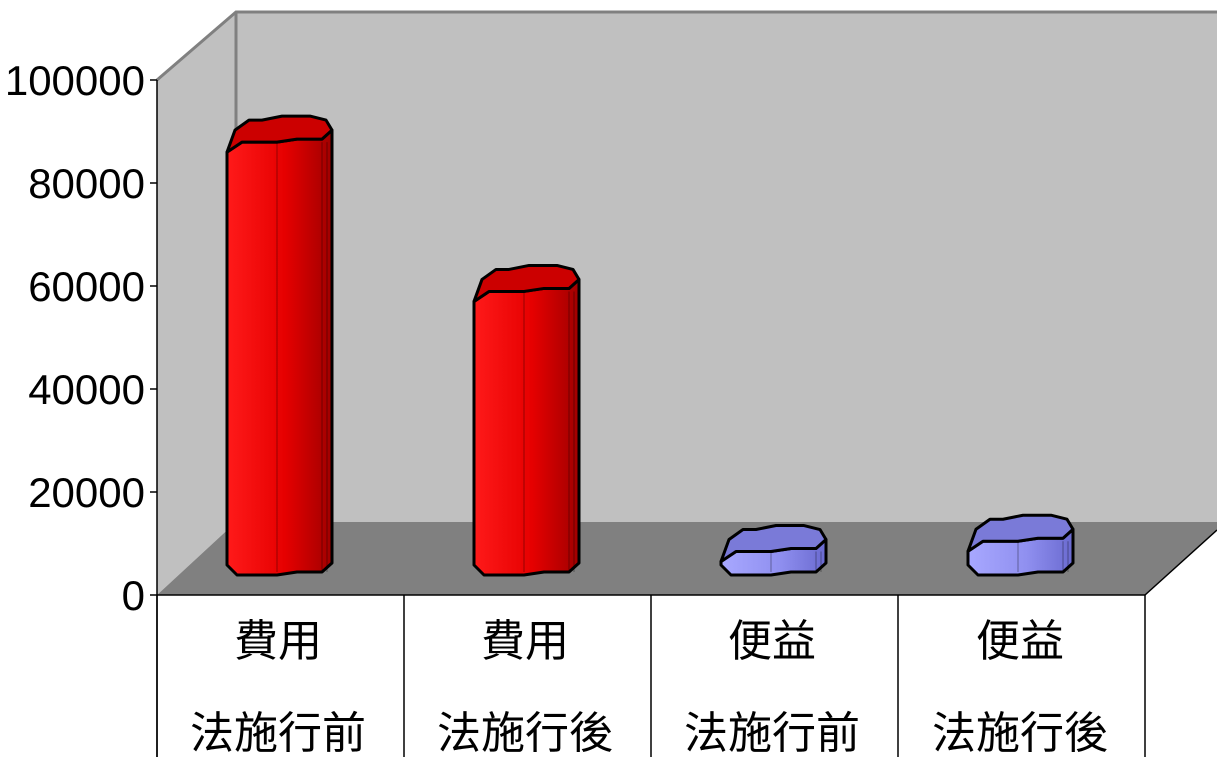 Image resolution: width=1217 pixels, height=757 pixels. What do you see at coordinates (86, 389) in the screenshot?
I see `y-tick-label: 40000` at bounding box center [86, 389].